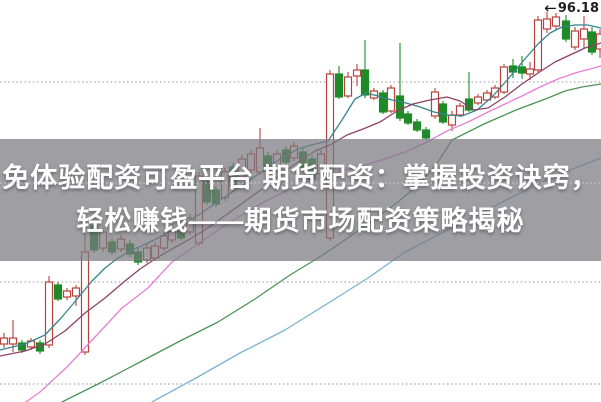 This screenshot has width=601, height=402. I want to click on banner-title-line1: 免体验配资可盈平台 期货配资：掌握投资诀窍，, so click(300, 178).